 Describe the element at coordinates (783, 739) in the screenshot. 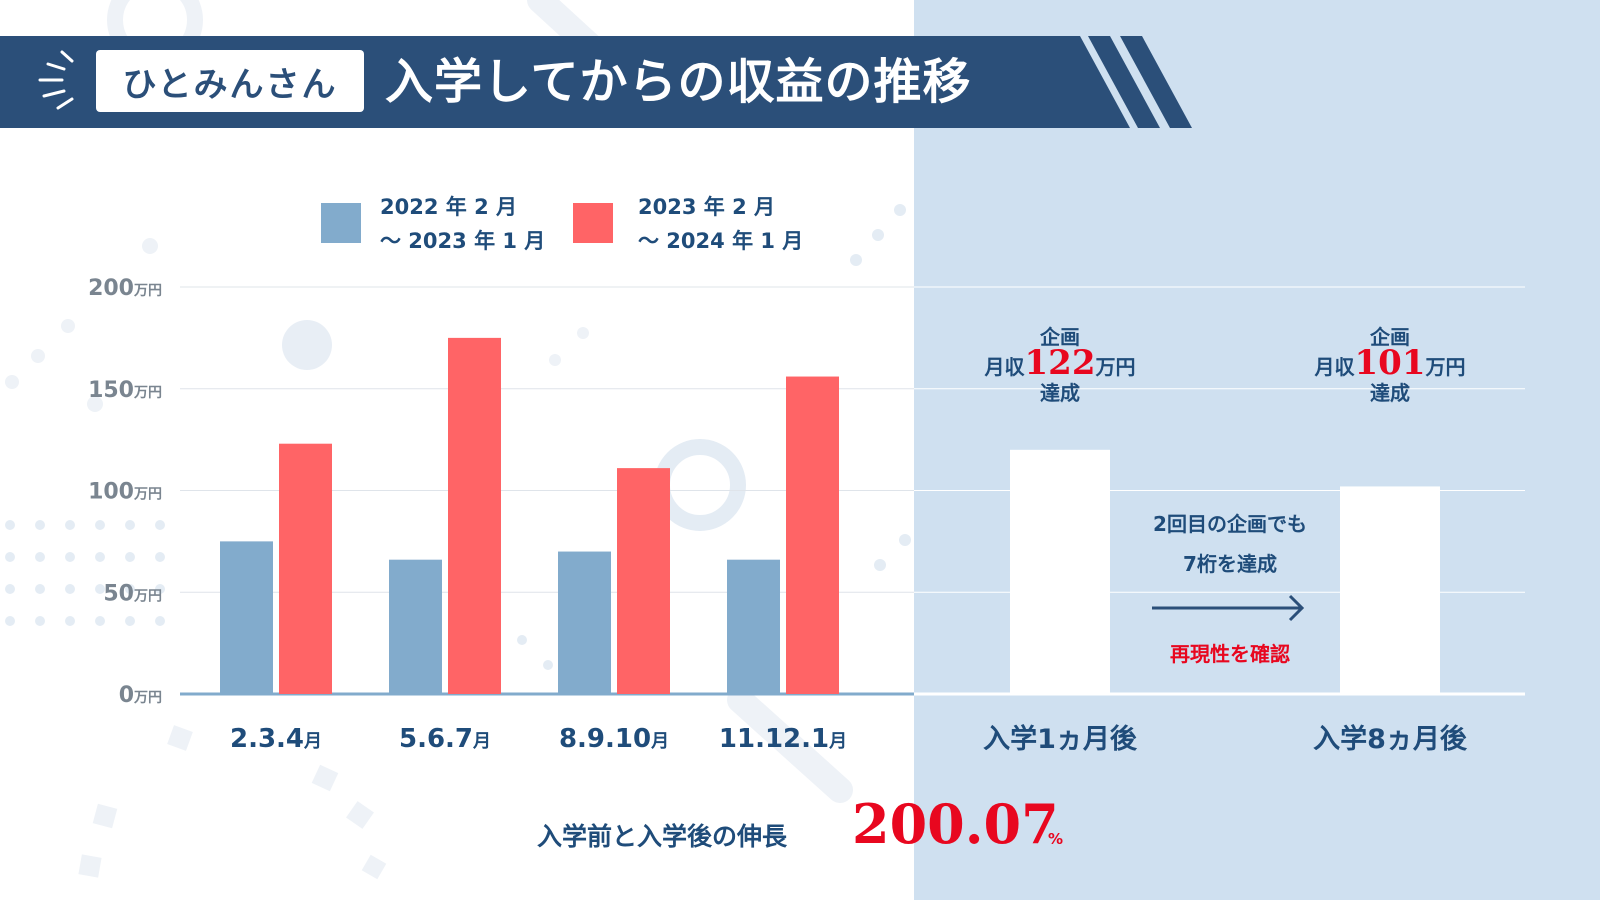

I see `x-tick-label: 11.12.1月` at that location.